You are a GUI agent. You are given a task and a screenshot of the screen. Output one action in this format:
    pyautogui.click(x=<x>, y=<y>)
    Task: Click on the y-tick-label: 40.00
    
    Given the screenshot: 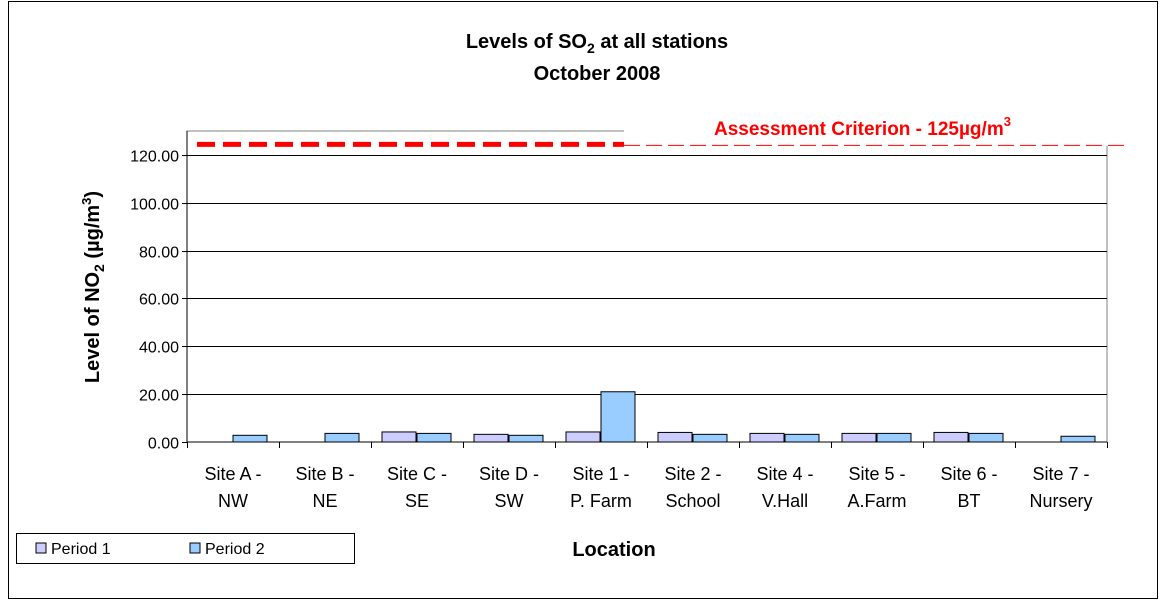 What is the action you would take?
    pyautogui.click(x=159, y=348)
    